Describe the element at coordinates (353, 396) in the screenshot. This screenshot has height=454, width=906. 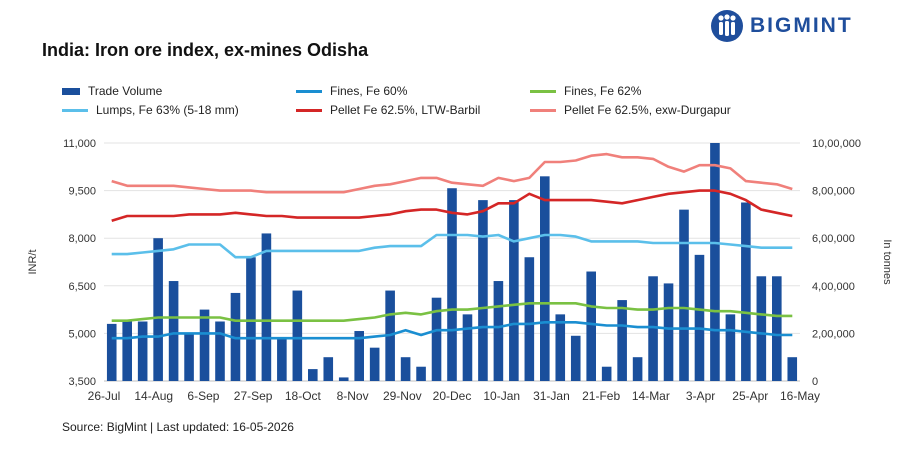
I see `x-tick-label: 8-Nov` at that location.